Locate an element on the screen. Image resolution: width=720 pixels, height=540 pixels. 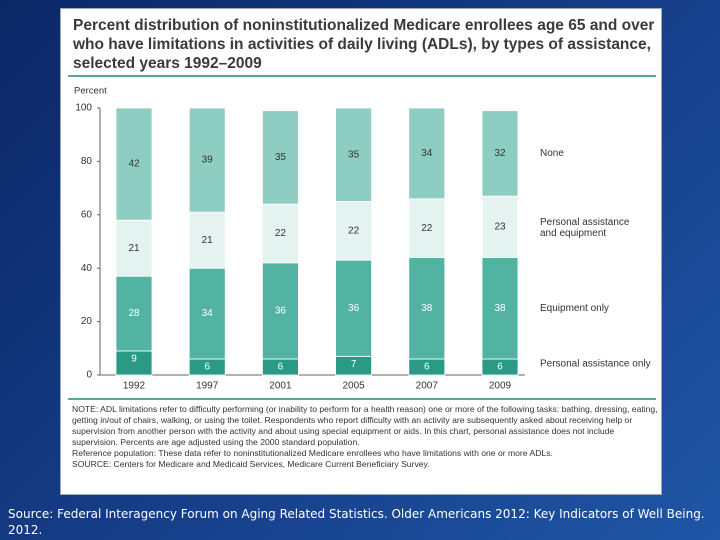
y-tick-label: 0 is located at coordinates (89, 375).